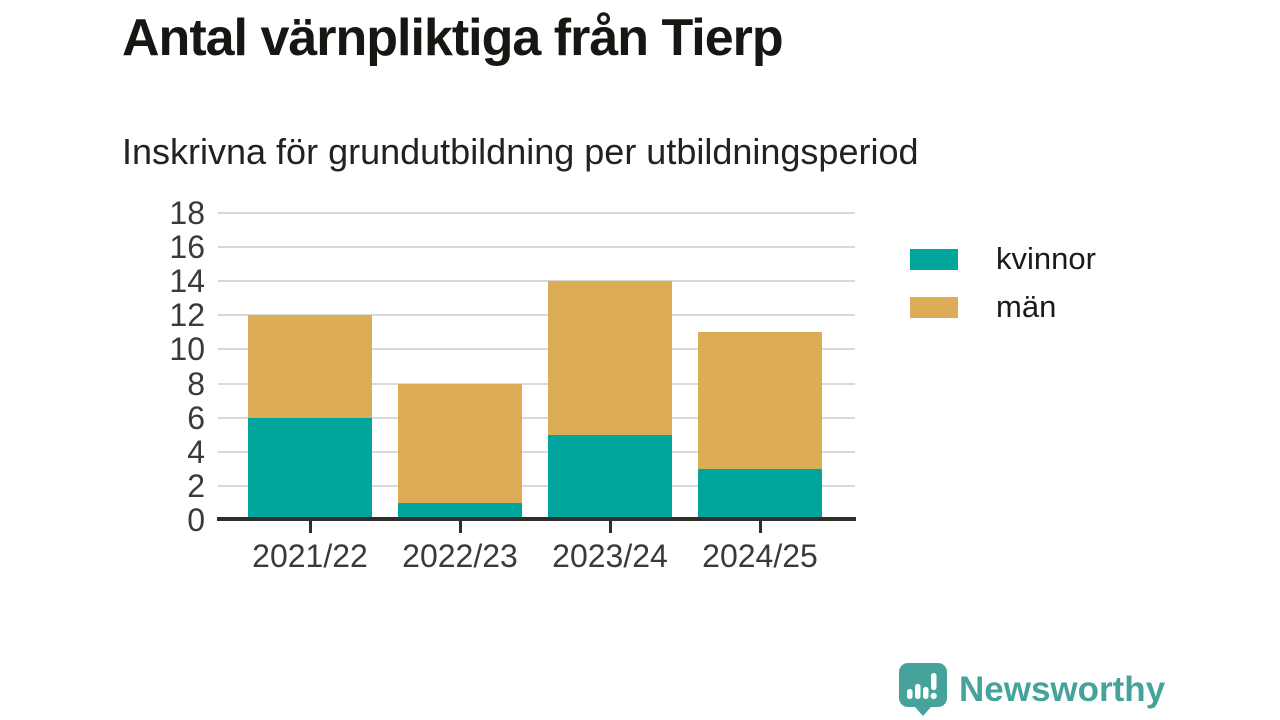  I want to click on legend: kvinnor män, so click(1003, 291).